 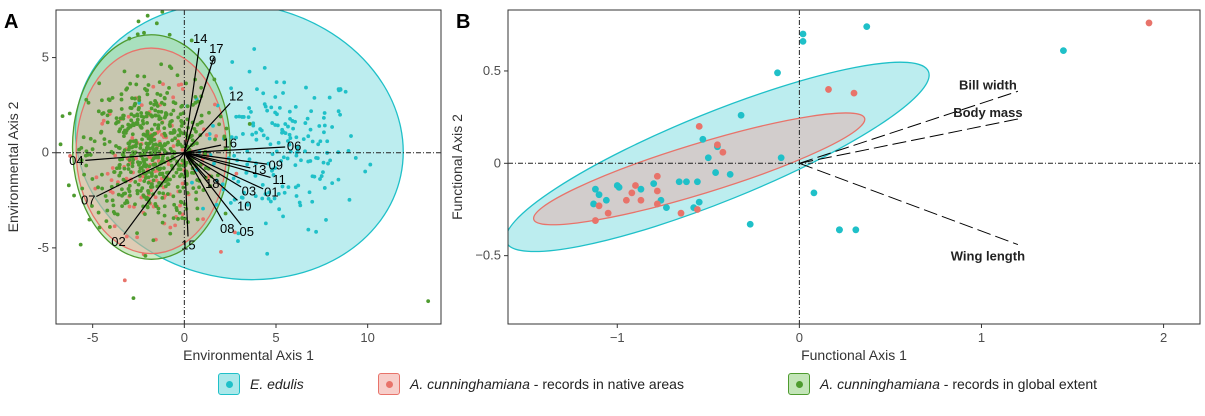 I want to click on vector-label-07: 07, so click(x=88, y=200).